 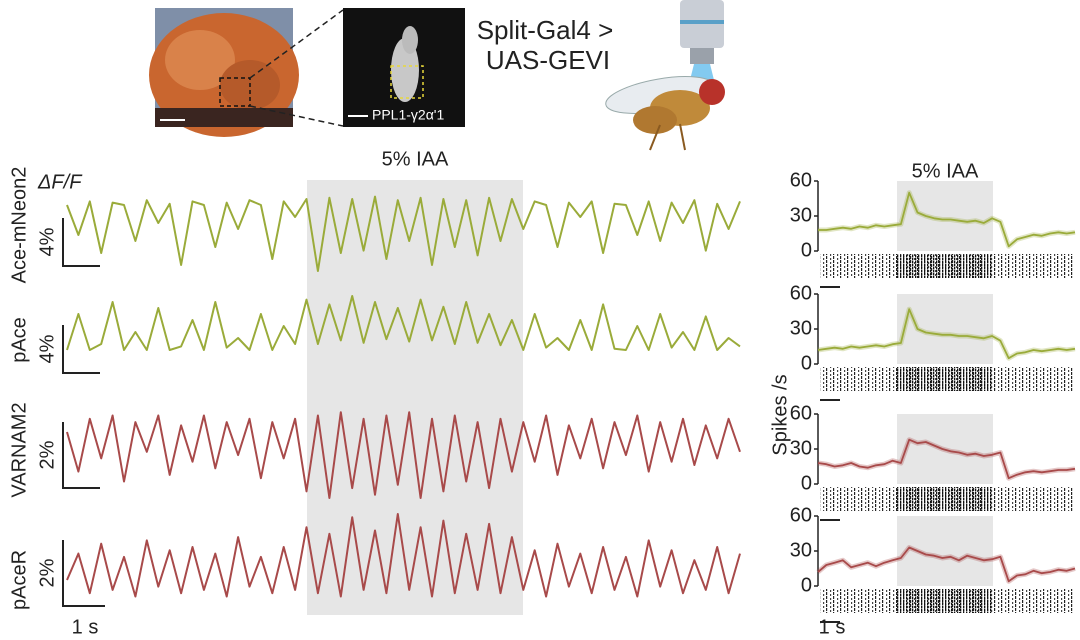 I want to click on brain-photo, so click(x=224, y=72).